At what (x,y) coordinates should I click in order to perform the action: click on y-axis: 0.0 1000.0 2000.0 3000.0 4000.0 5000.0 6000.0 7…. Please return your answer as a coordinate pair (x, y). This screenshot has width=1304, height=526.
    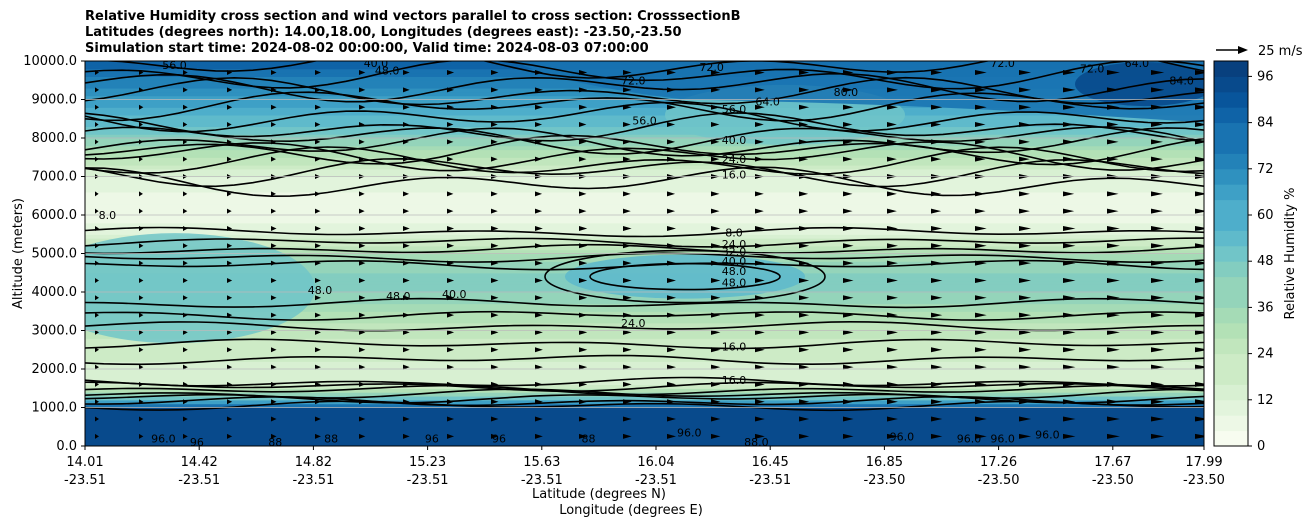
    Looking at the image, I should click on (54, 254).